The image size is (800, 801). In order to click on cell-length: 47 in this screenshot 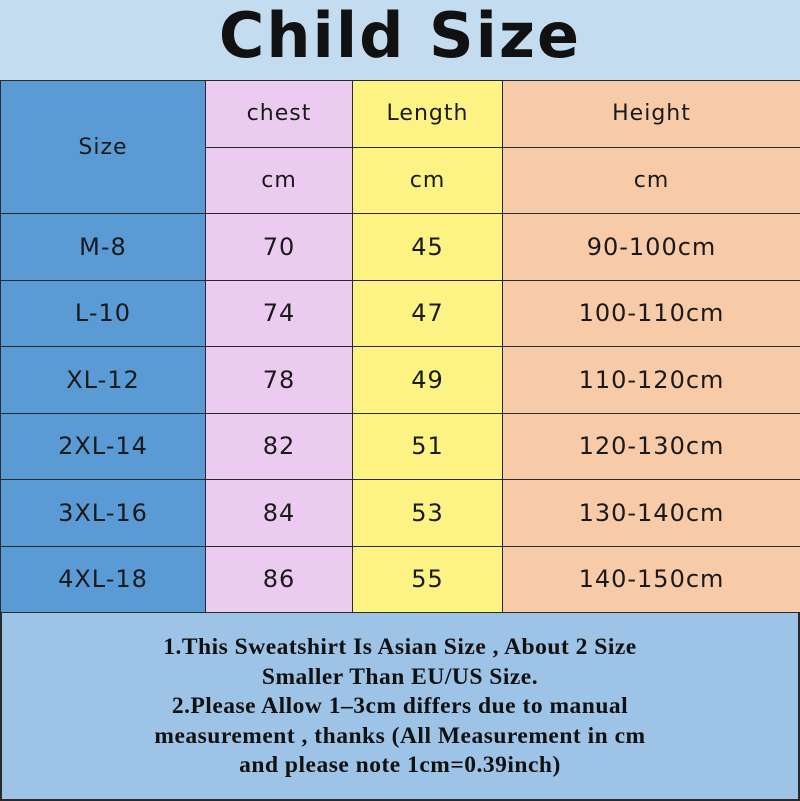, I will do `click(428, 313)`.